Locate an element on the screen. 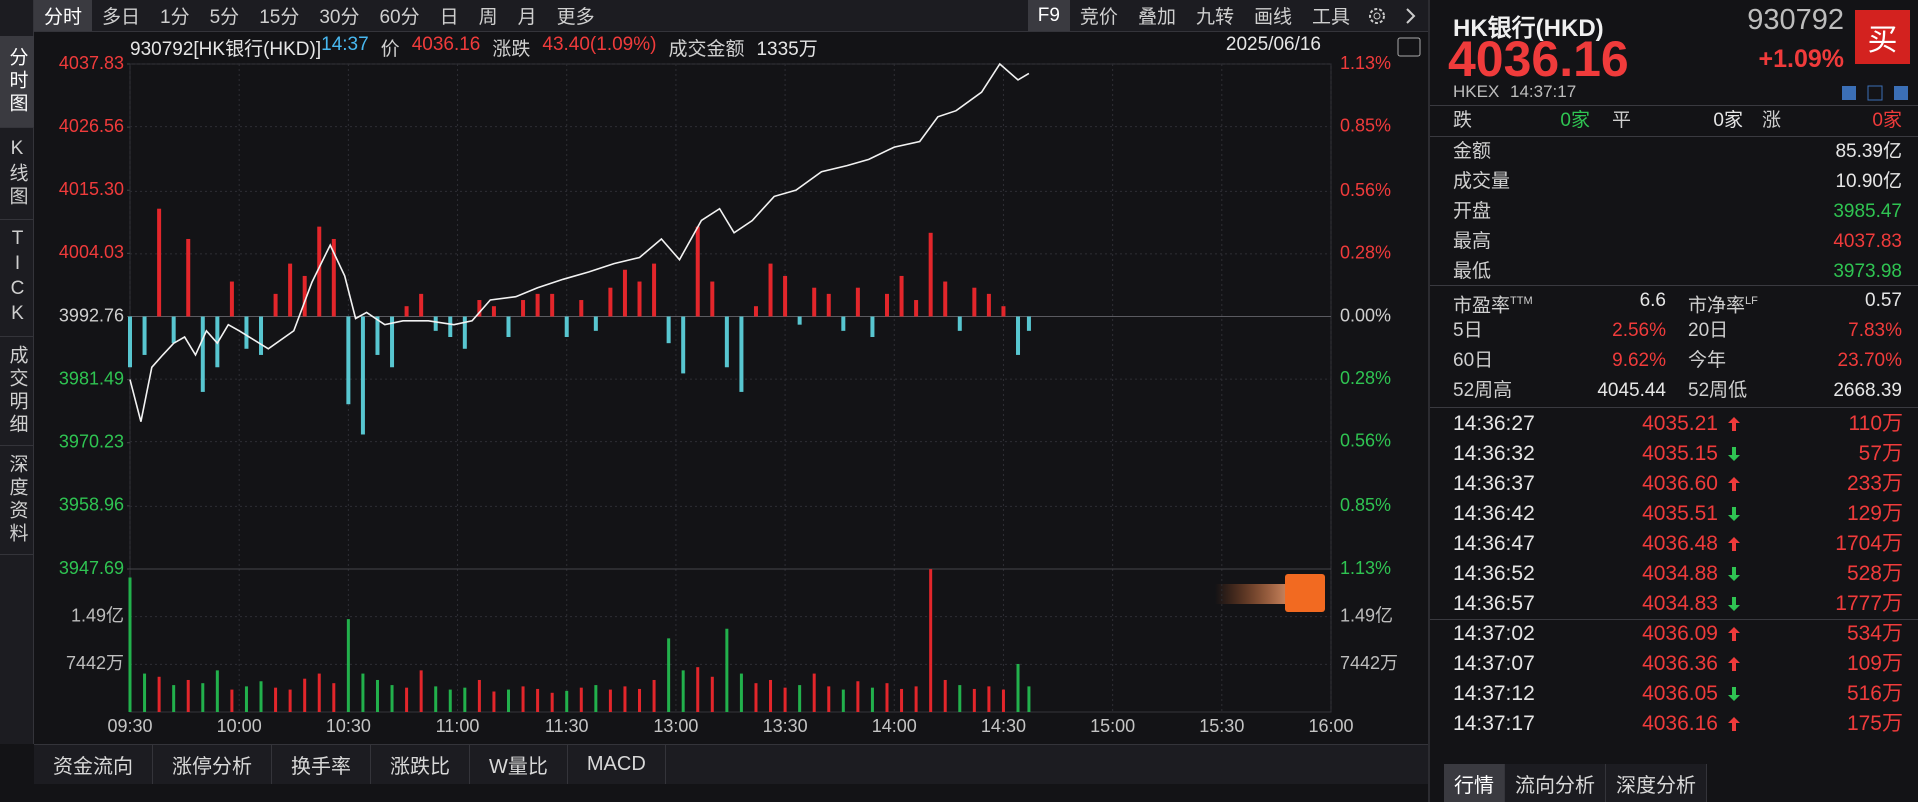 Image resolution: width=1918 pixels, height=802 pixels. tab: MACD is located at coordinates (617, 764).